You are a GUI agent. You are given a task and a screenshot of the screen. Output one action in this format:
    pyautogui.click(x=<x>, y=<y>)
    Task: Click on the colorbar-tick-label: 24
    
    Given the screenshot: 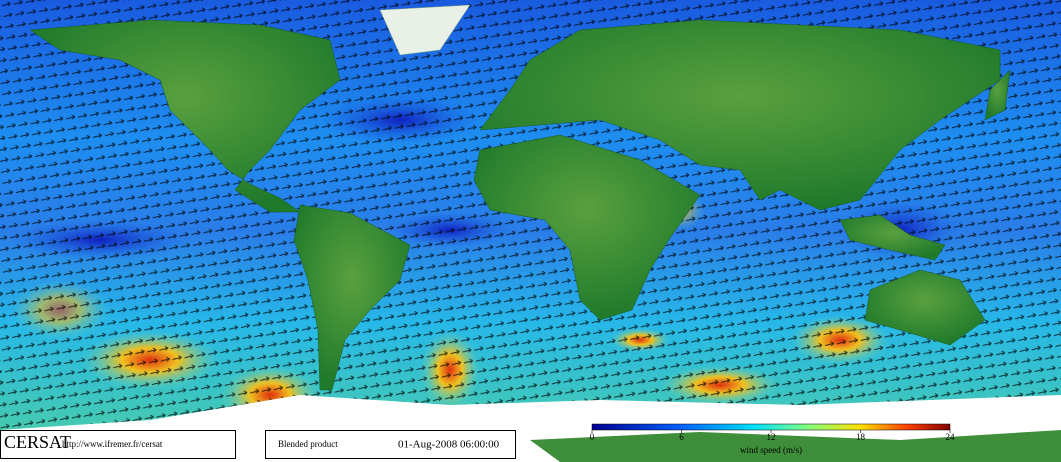 What is the action you would take?
    pyautogui.click(x=951, y=437)
    